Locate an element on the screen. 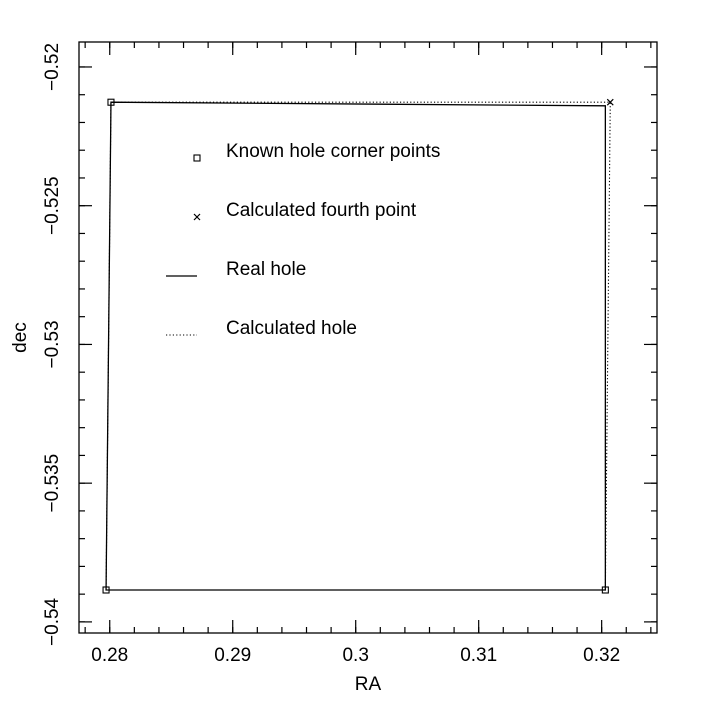  y-tick-label: −0.525 is located at coordinates (52, 205).